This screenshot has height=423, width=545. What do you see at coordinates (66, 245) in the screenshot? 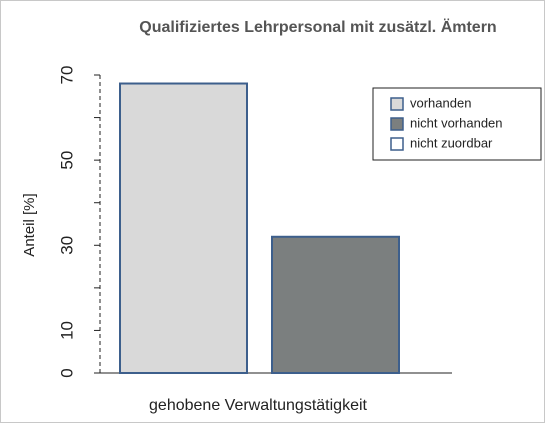
I see `y-tick-label: 30` at bounding box center [66, 245].